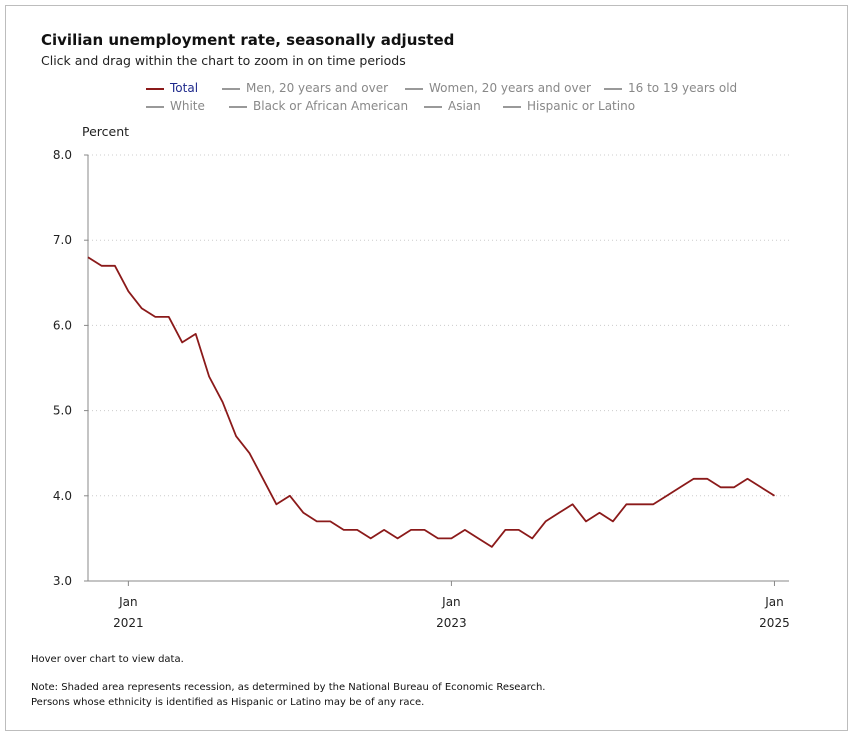  Describe the element at coordinates (62, 581) in the screenshot. I see `y-tick-label: 3.0` at that location.